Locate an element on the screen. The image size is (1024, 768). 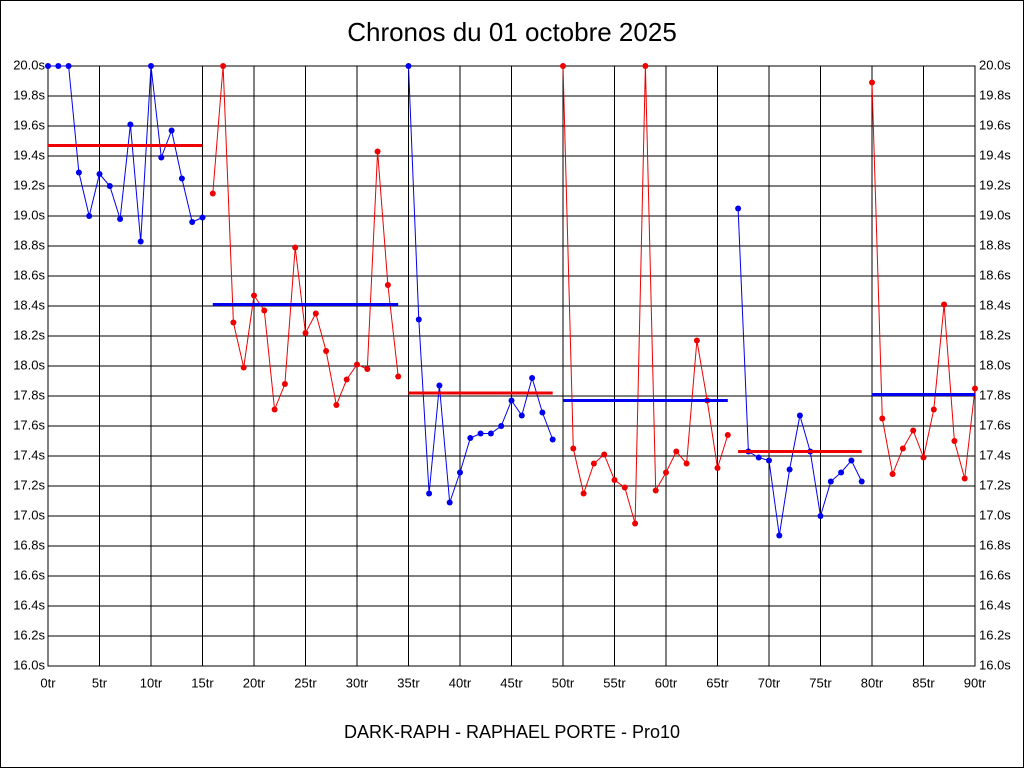
y-tick-label-right: 18.8s is located at coordinates (995, 244).